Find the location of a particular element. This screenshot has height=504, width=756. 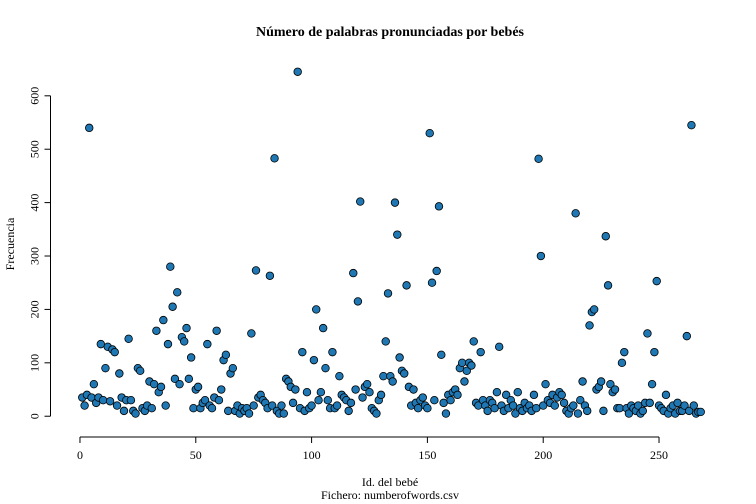

x-tick-label: 200 is located at coordinates (543, 455).